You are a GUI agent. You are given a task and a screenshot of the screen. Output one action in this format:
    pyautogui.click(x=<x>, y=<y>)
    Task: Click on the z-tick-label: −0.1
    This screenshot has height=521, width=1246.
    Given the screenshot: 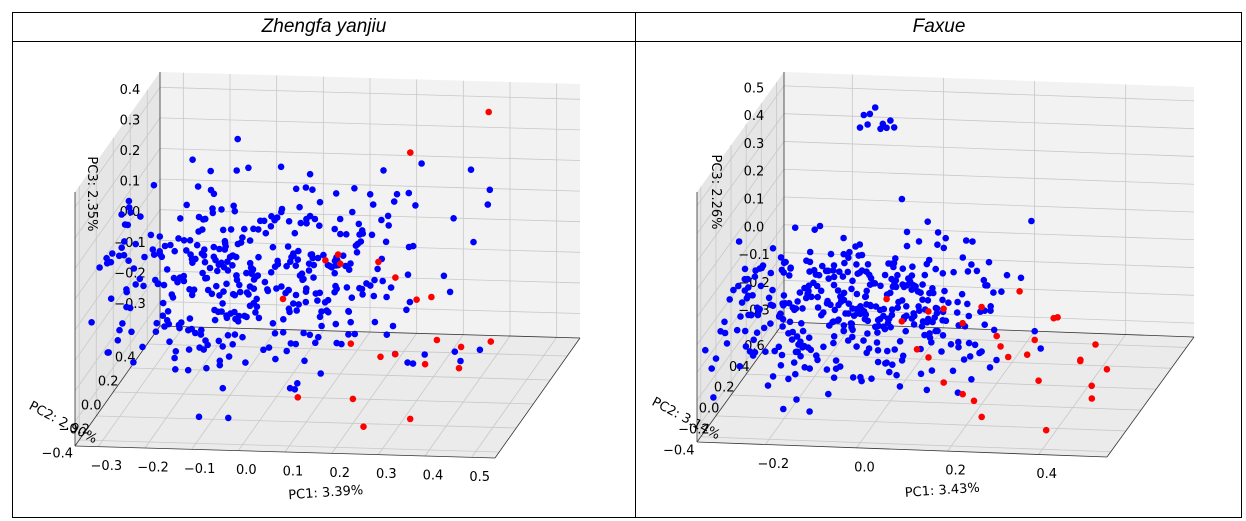 What is the action you would take?
    pyautogui.click(x=754, y=255)
    